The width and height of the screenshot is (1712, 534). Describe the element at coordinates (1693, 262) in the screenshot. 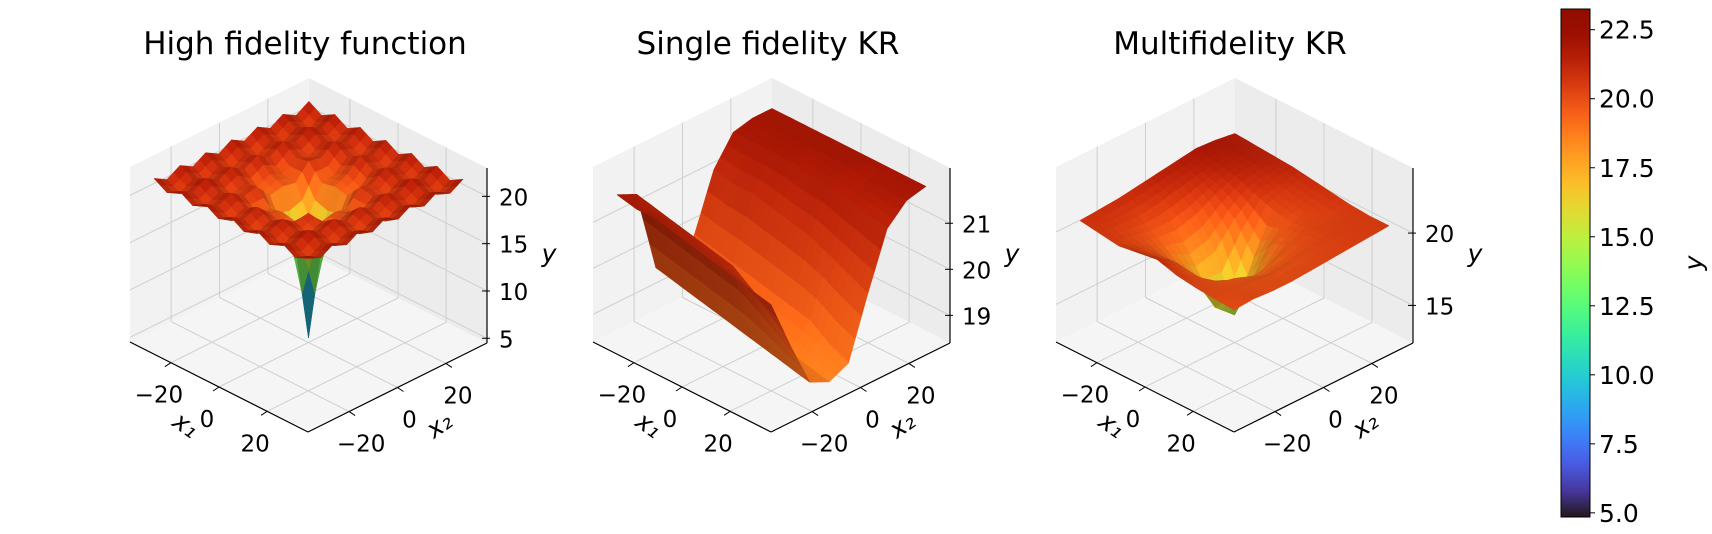

I see `colorbar-label: y` at that location.